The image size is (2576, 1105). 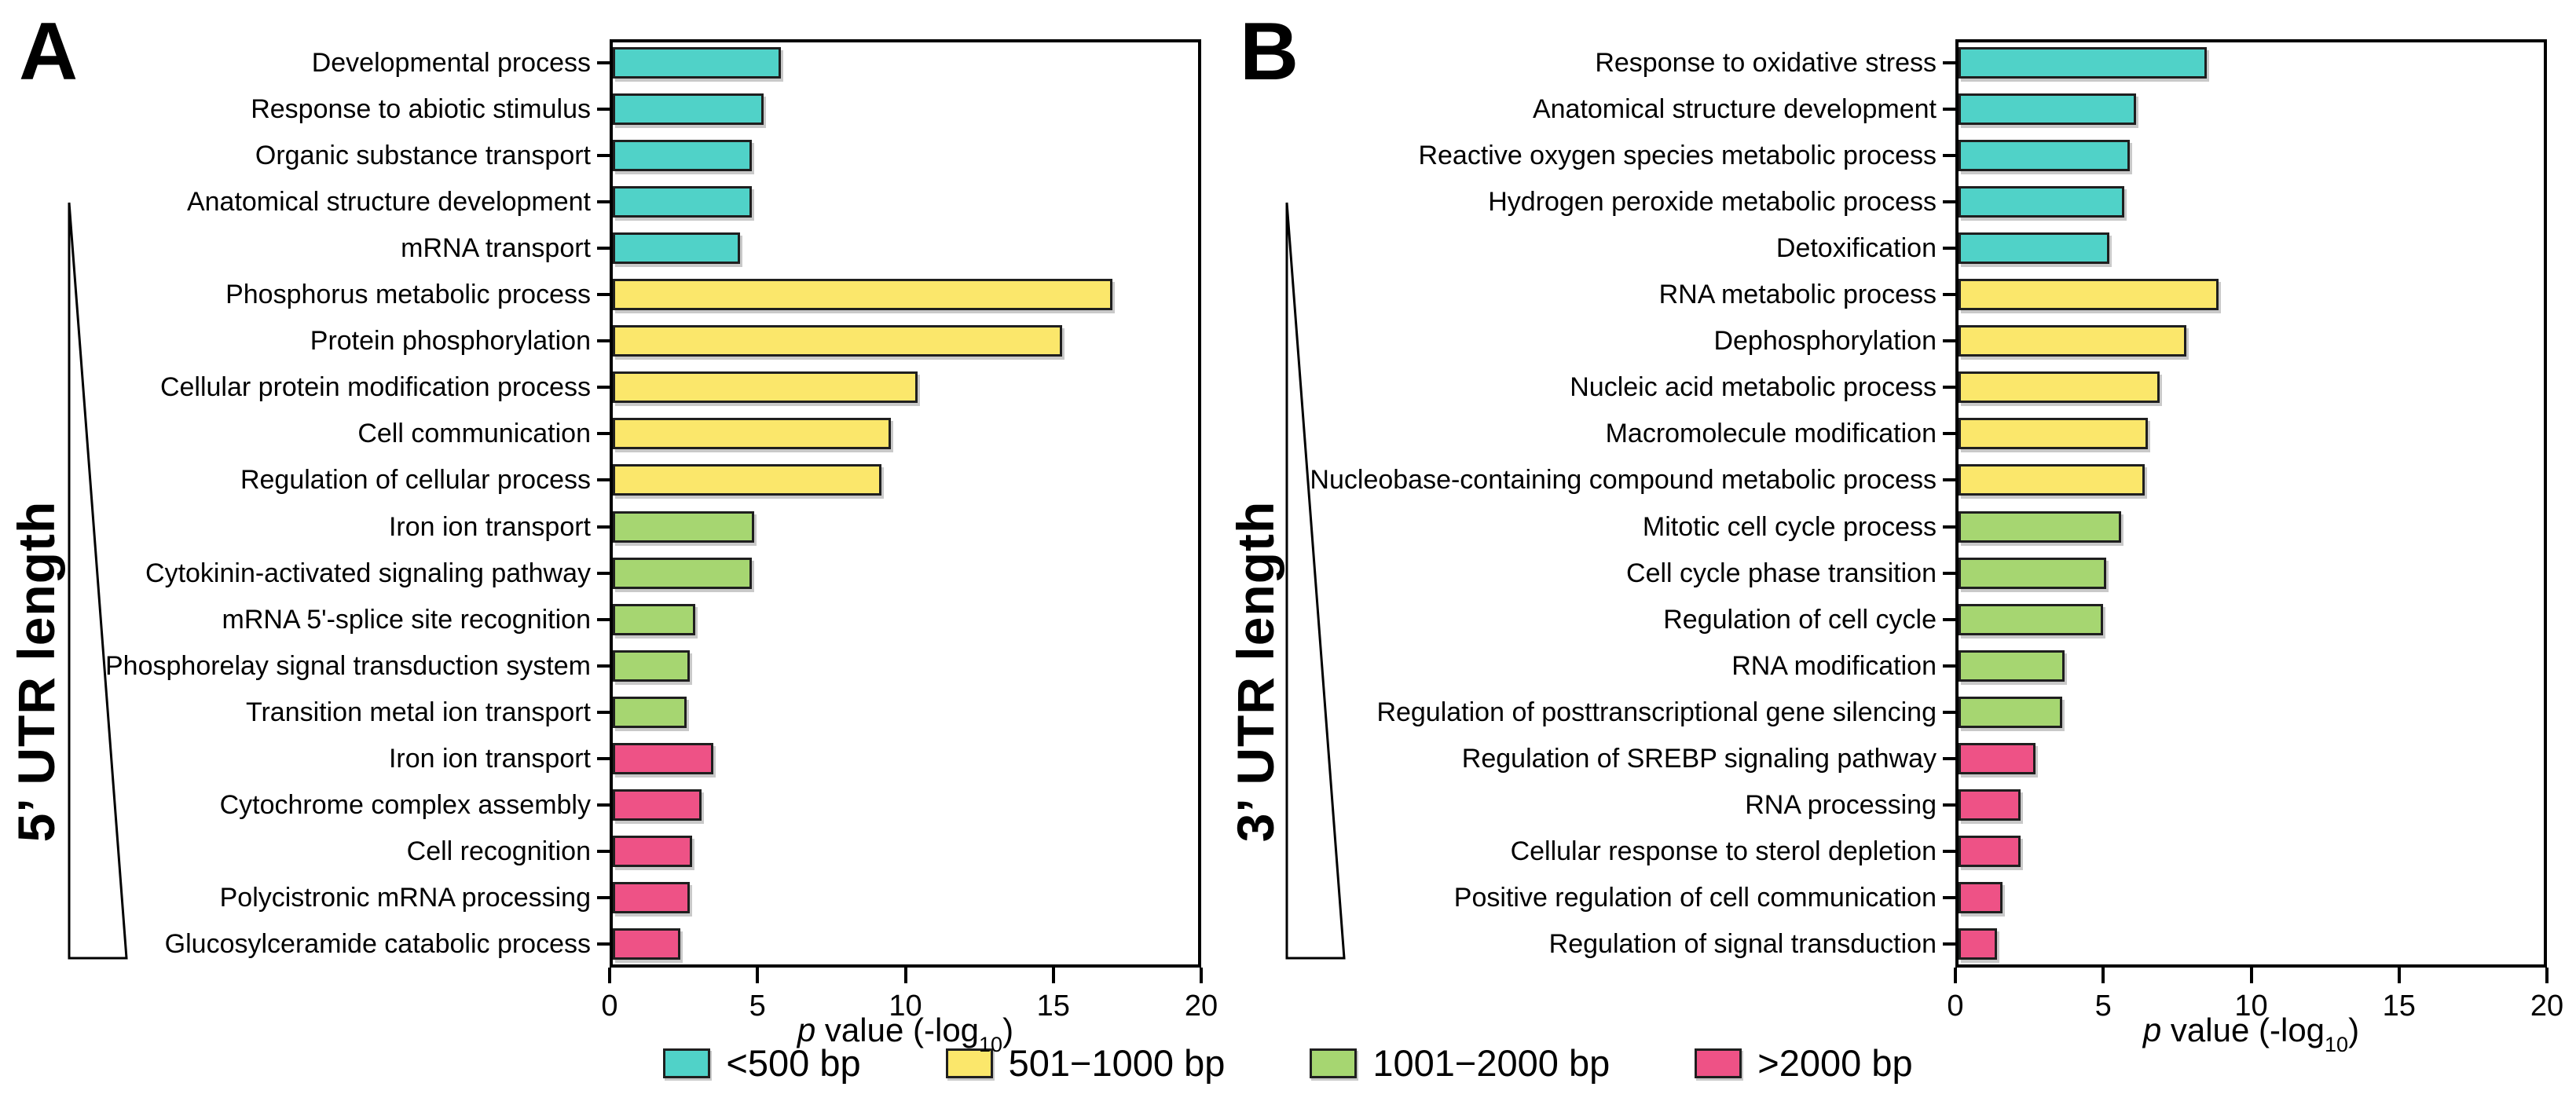 I want to click on category-label: Dephosphorylation, so click(x=1825, y=341).